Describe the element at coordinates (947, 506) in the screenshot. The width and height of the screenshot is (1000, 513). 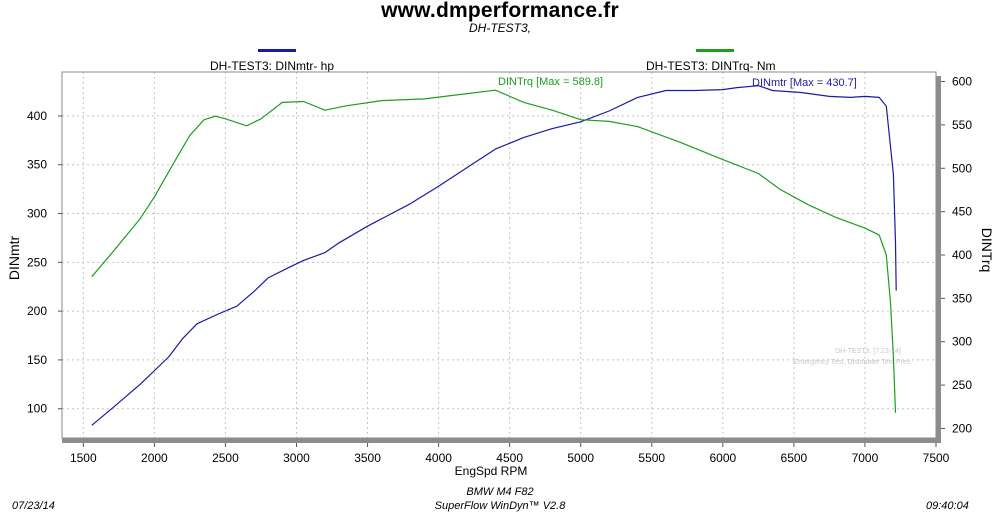
I see `footer-time: 09:40:04` at that location.